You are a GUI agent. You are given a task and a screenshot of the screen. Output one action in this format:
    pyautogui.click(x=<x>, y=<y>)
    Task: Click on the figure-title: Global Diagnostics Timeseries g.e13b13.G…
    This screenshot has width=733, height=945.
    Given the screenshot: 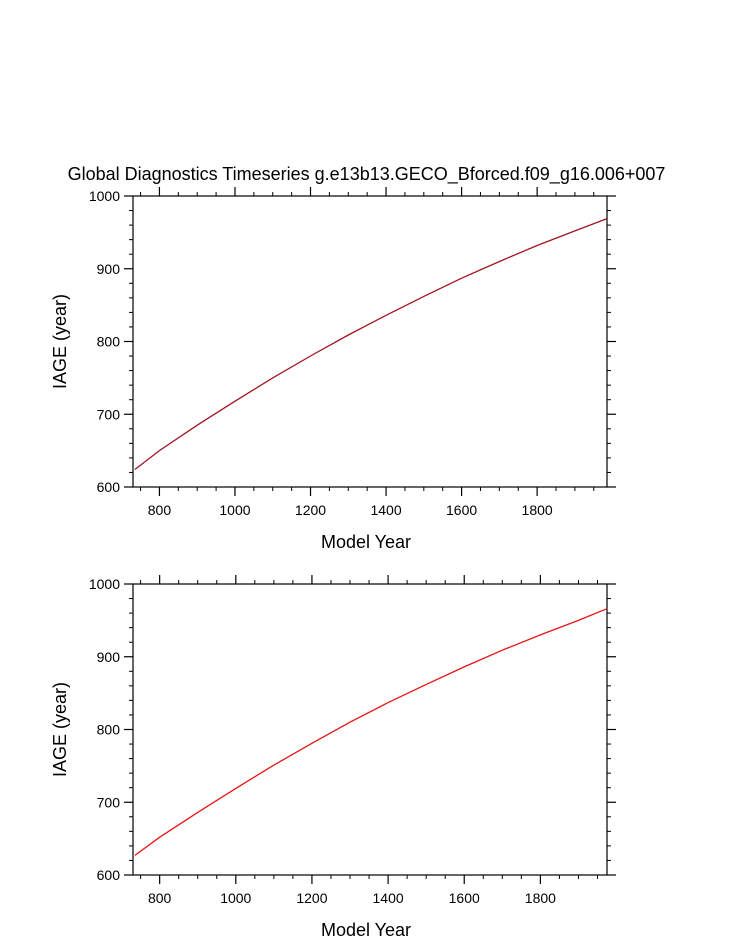 What is the action you would take?
    pyautogui.click(x=366, y=174)
    